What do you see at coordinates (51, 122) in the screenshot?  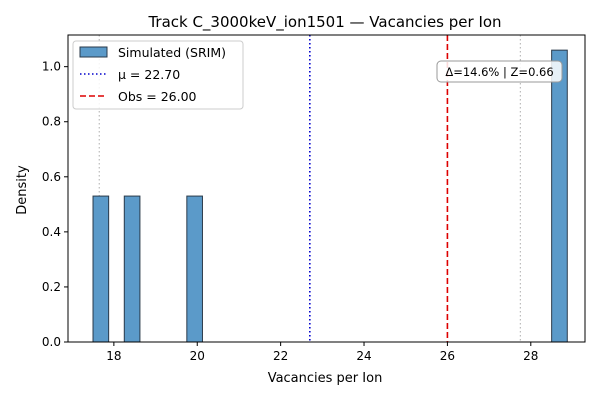 I see `y-tick-label: 0.8` at bounding box center [51, 122].